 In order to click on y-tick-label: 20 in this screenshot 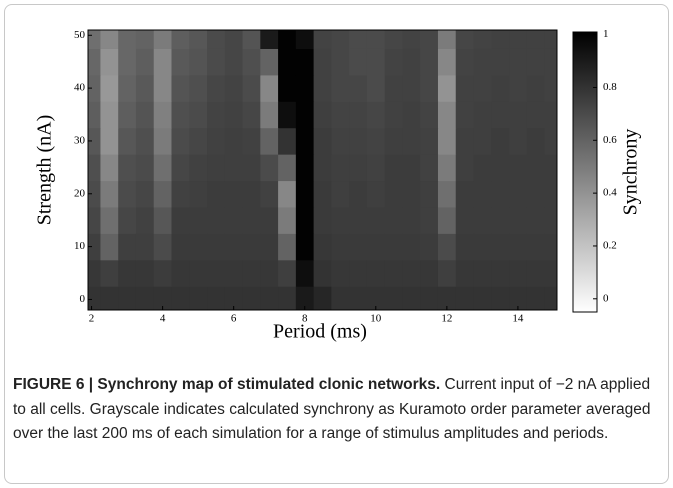, I will do `click(80, 193)`.